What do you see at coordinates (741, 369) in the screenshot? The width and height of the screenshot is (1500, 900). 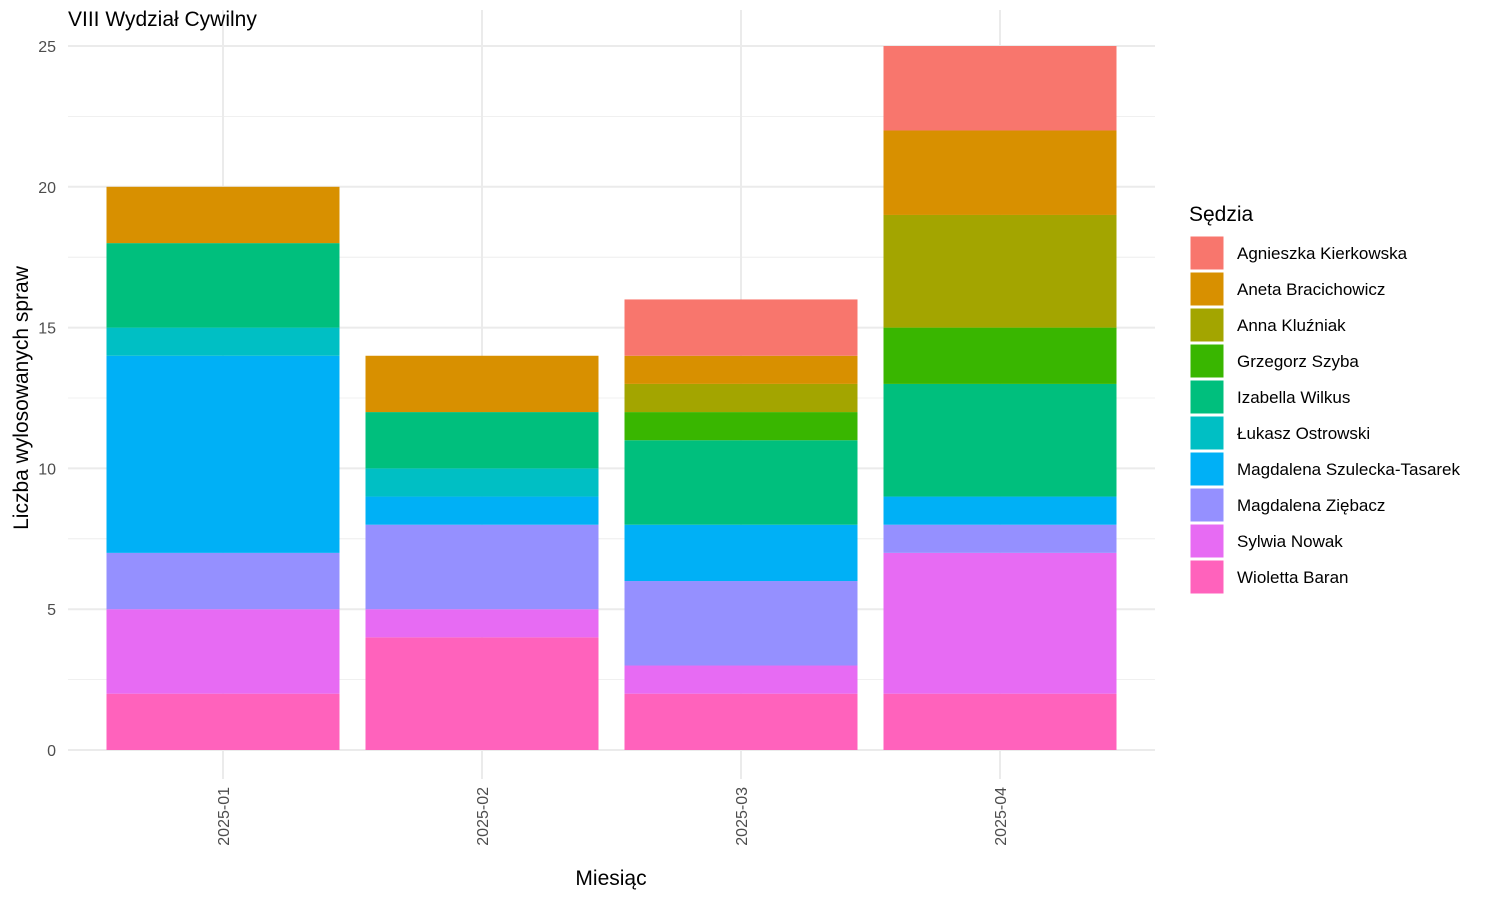 I see `bar-segment: Aneta Bracichowicz — 2025-03: 1` at bounding box center [741, 369].